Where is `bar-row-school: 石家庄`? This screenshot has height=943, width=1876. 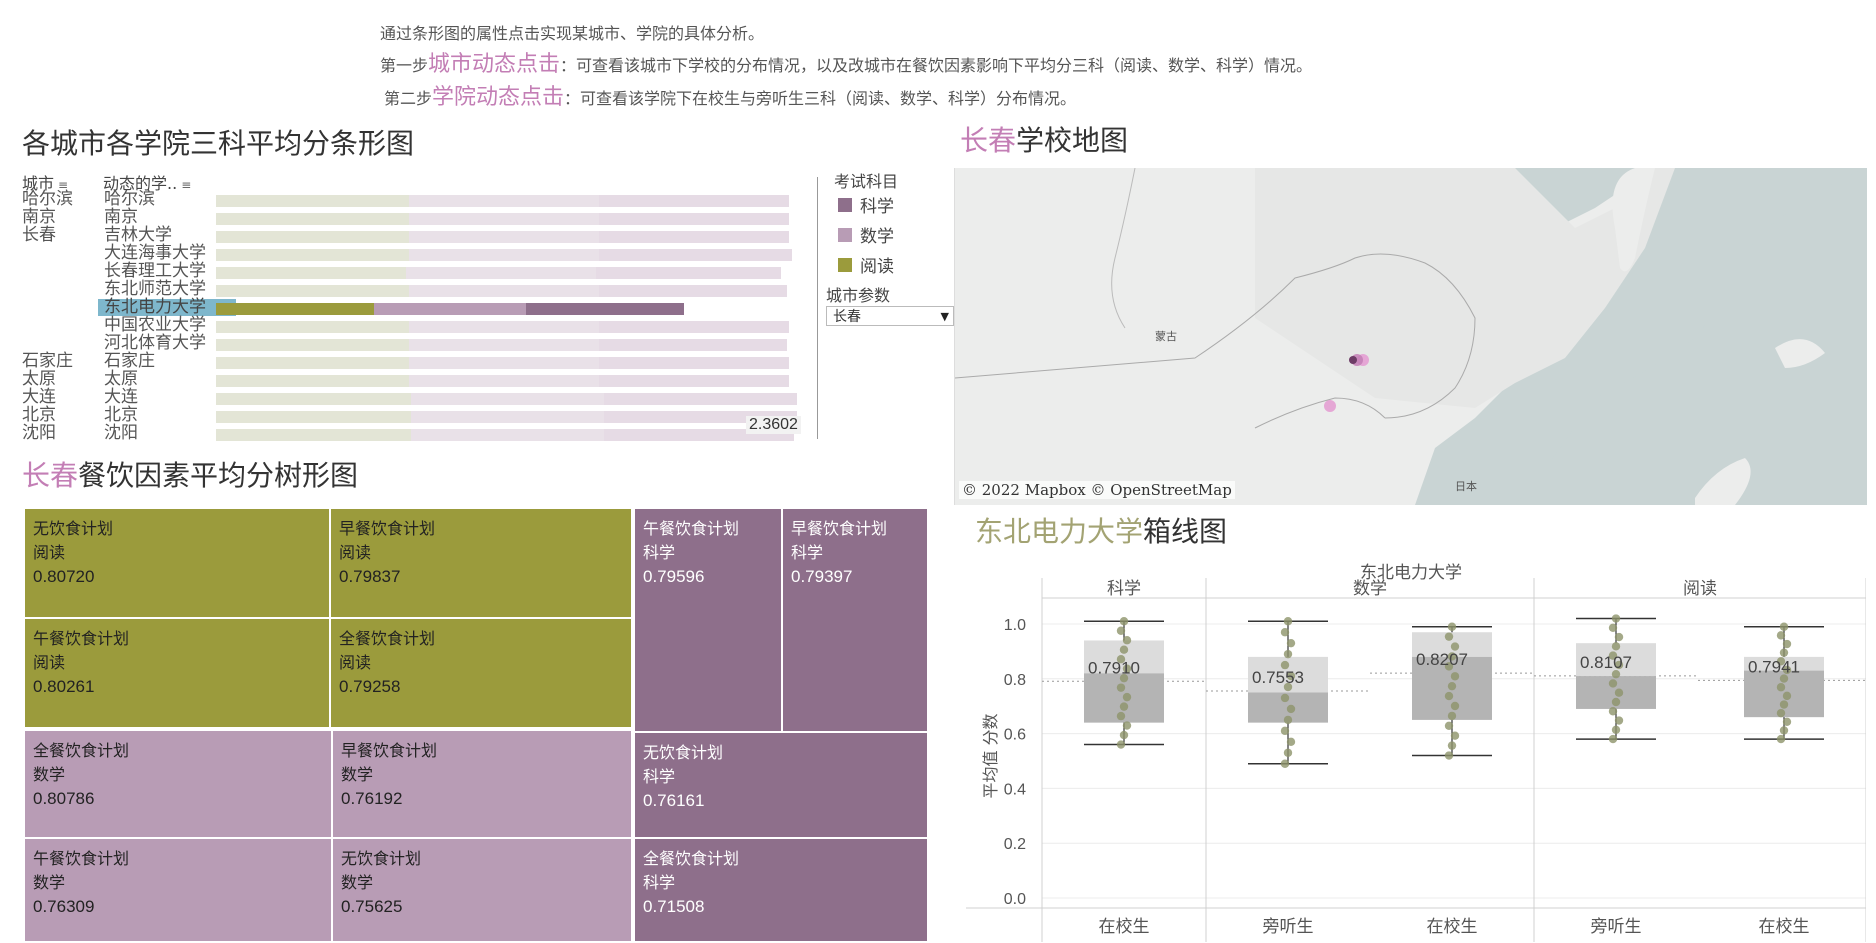
bar-row-school: 石家庄 is located at coordinates (129, 361).